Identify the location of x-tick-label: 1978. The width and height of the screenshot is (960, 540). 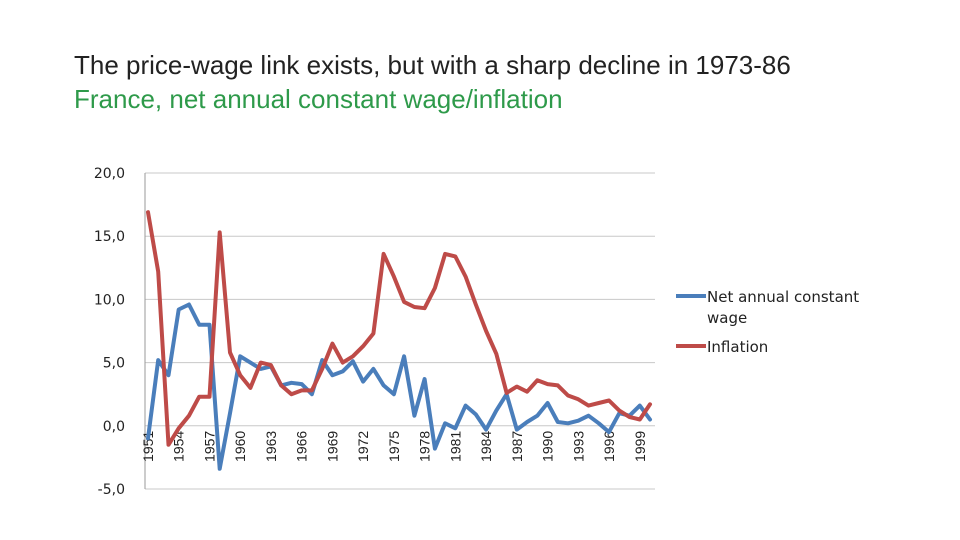
(425, 446).